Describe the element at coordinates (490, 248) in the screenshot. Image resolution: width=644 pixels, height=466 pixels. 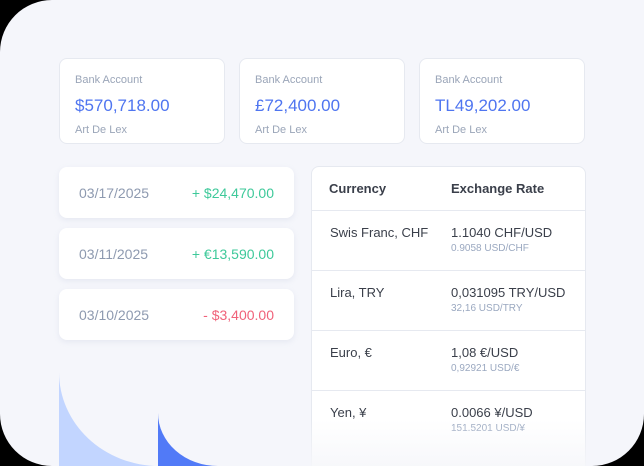
I see `inverse-rate: 0.9058 USD/CHF` at that location.